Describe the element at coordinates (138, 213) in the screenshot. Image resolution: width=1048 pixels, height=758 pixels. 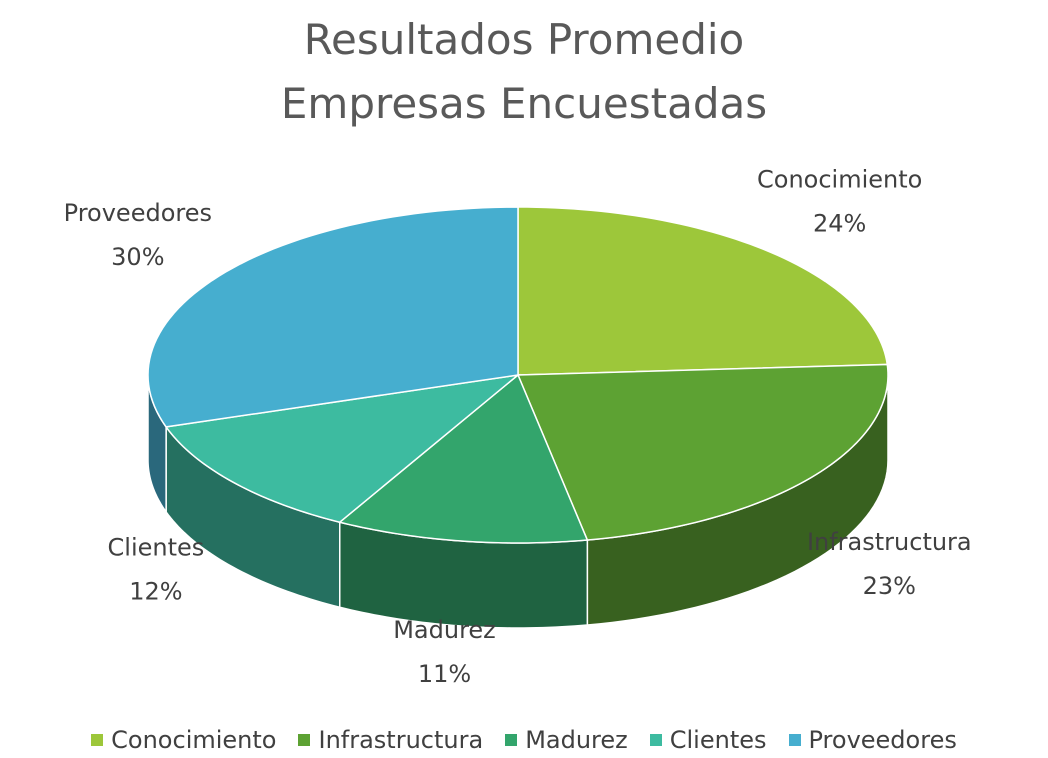
I see `data-label-name: Proveedores` at that location.